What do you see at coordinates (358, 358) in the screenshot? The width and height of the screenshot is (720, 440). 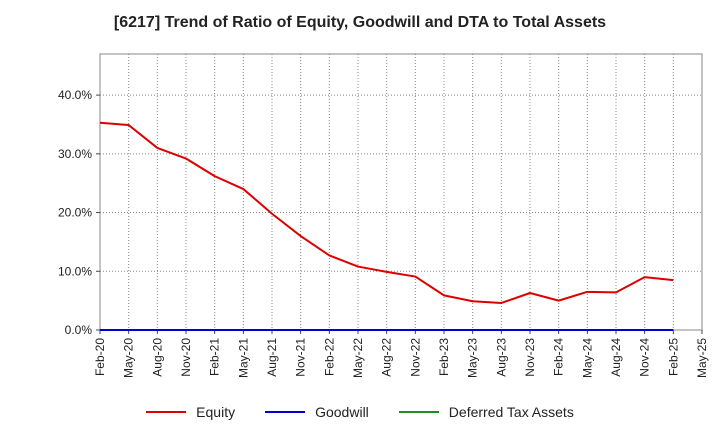 I see `x-tick-label: May-22` at bounding box center [358, 358].